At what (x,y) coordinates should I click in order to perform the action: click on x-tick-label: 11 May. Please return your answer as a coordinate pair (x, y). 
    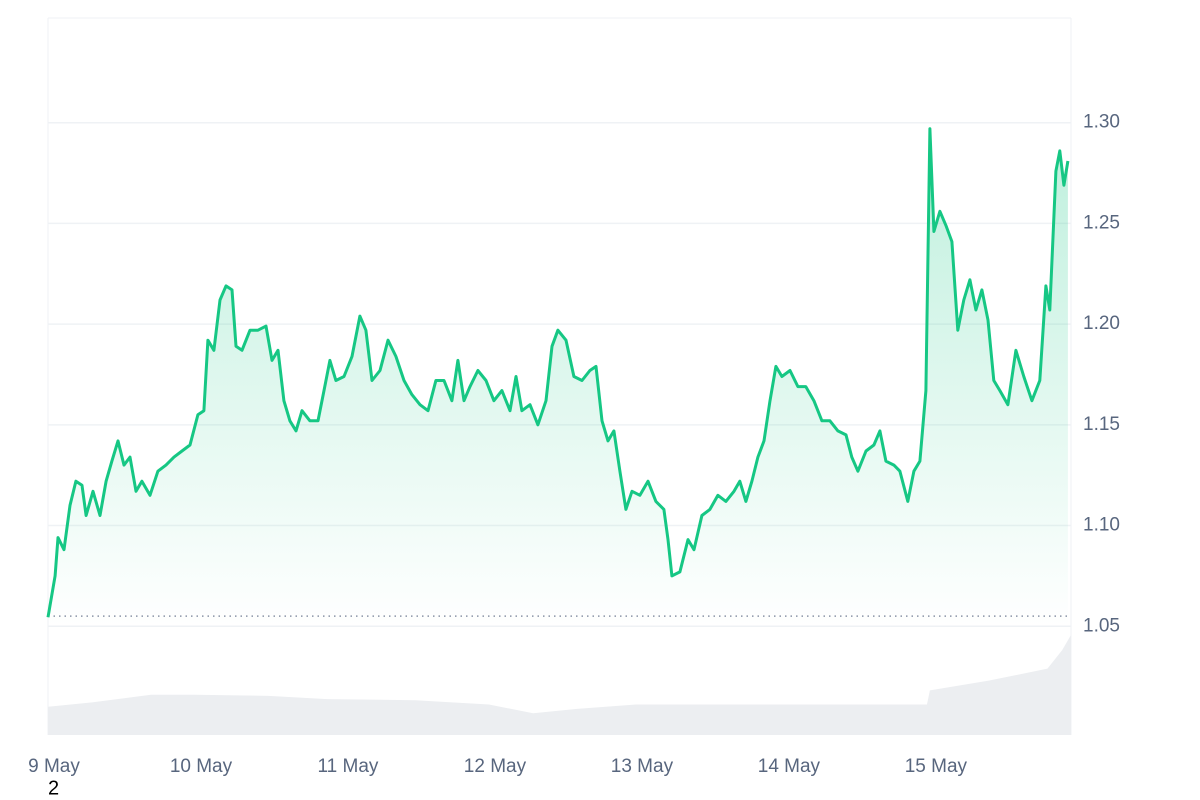
    Looking at the image, I should click on (348, 766).